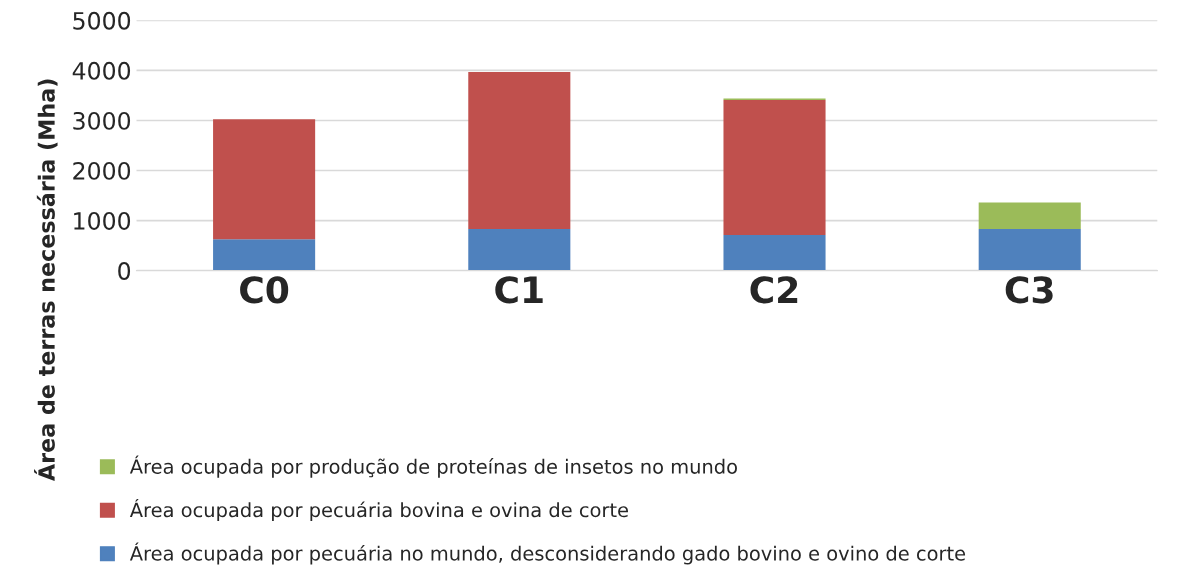 This screenshot has height=582, width=1187. Describe the element at coordinates (378, 510) in the screenshot. I see `legend-label: Área ocupada por pecuária bovina e ovina de corte` at that location.